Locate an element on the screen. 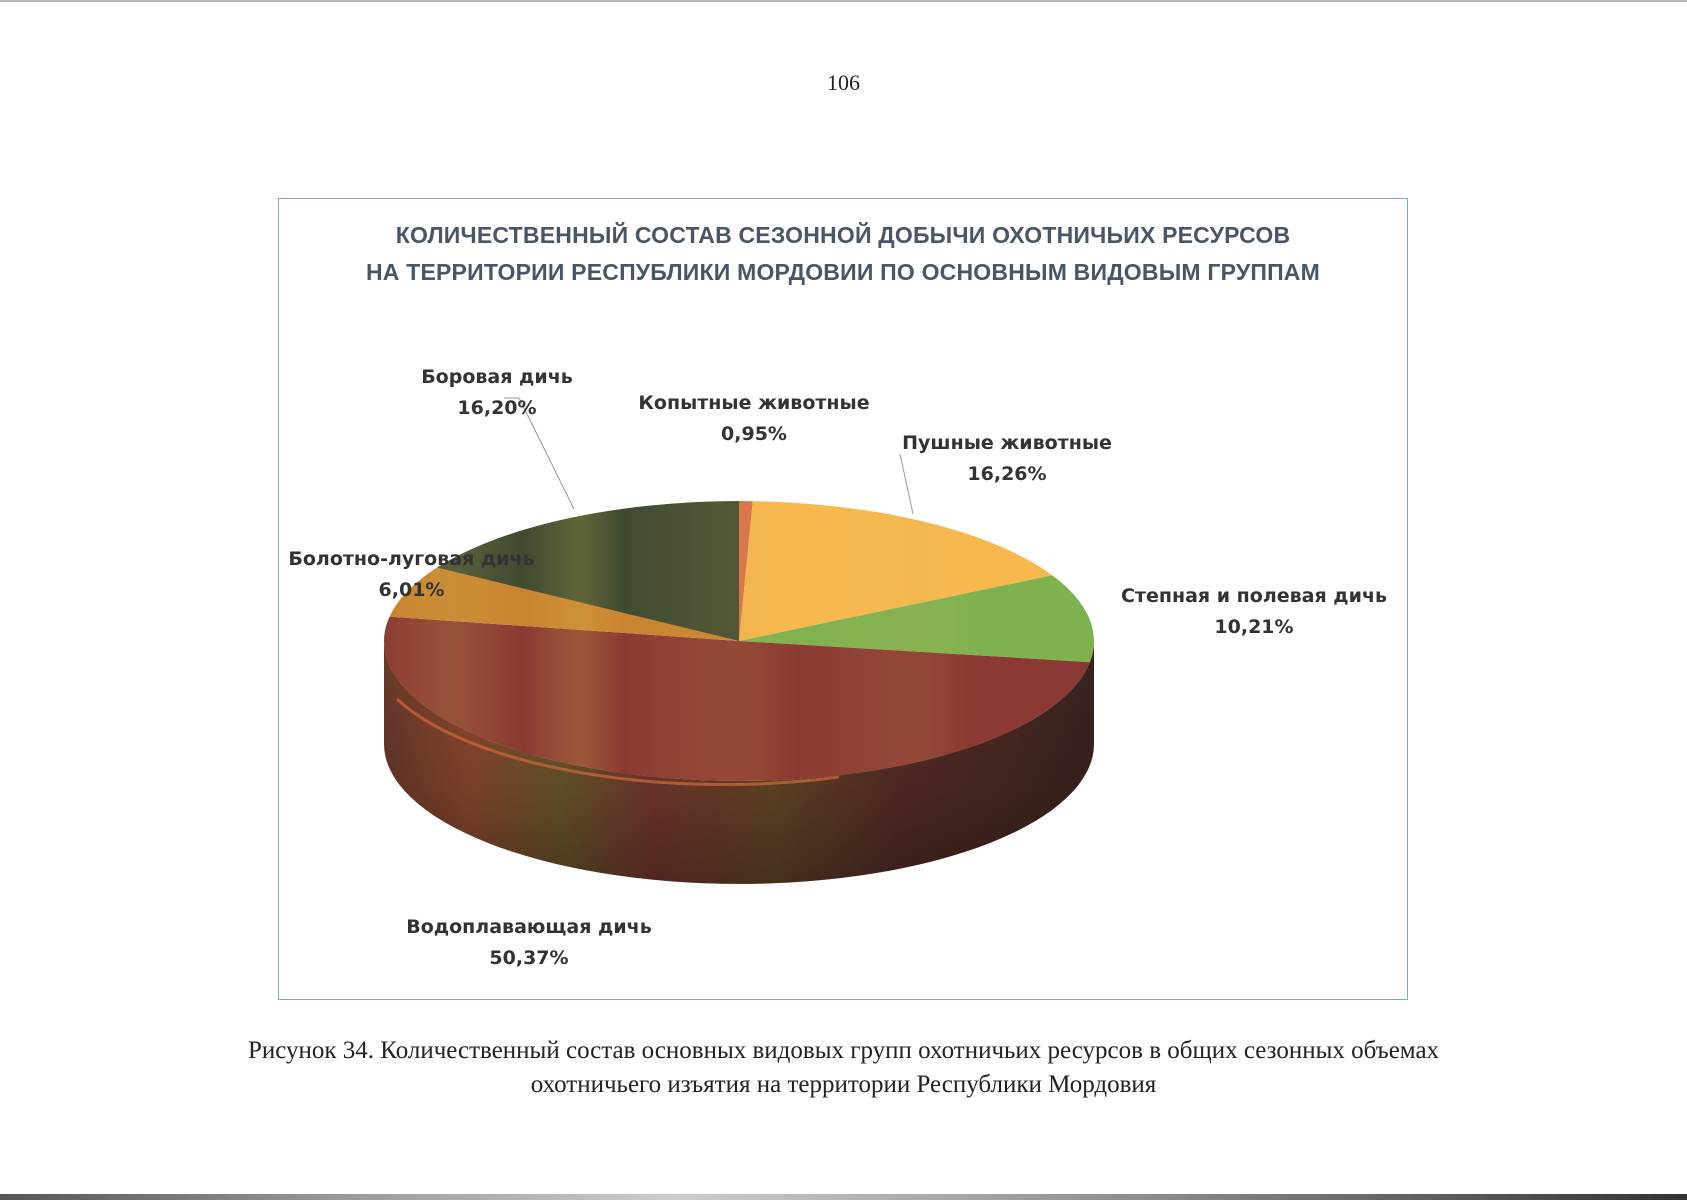  label-bolotno-lugovaya: Болотно-луговая дичь 6,01% is located at coordinates (411, 574).